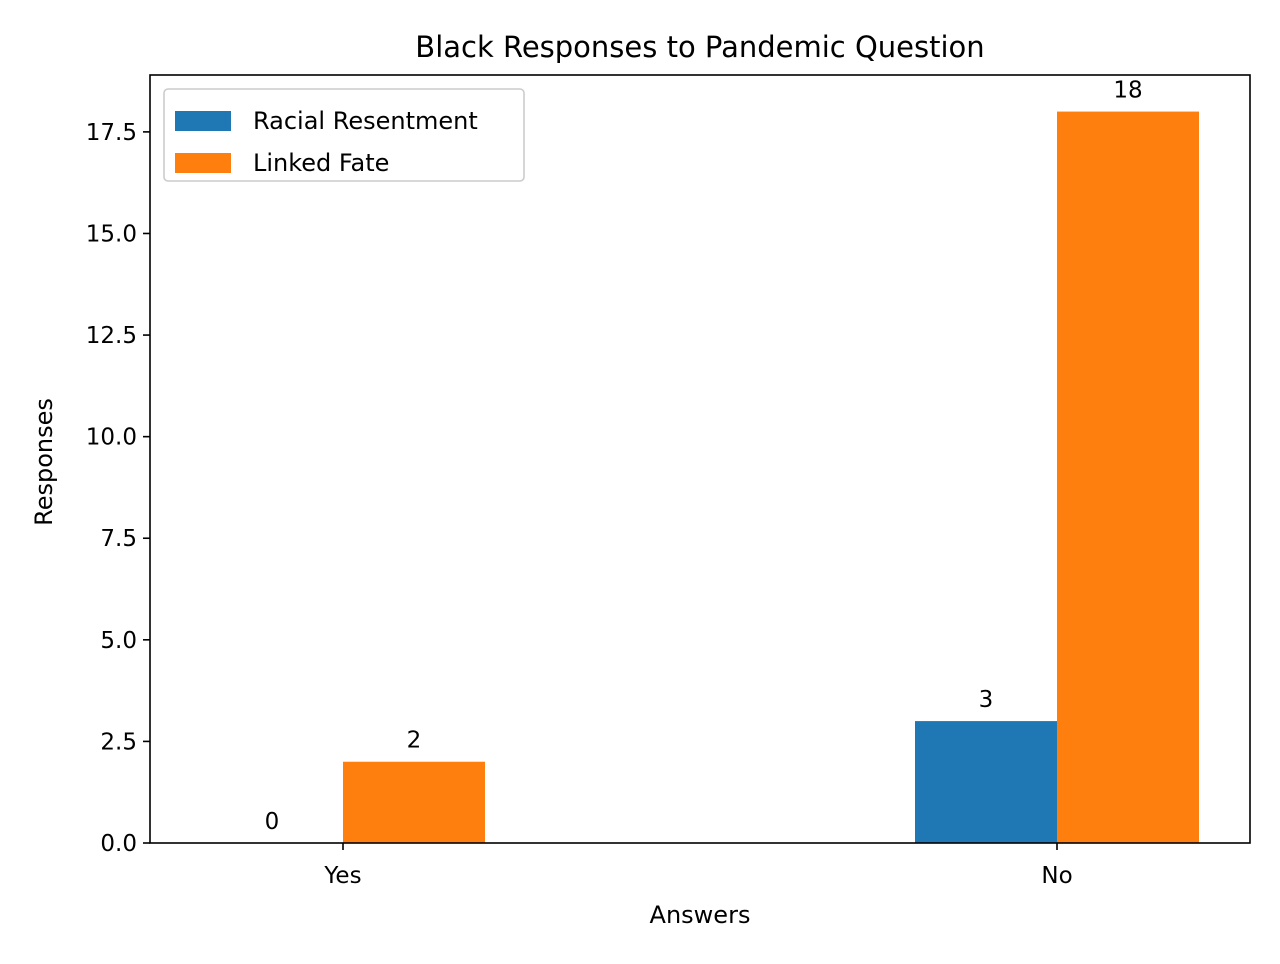 The width and height of the screenshot is (1280, 964). I want to click on bar-racial-resentment-no, so click(986, 782).